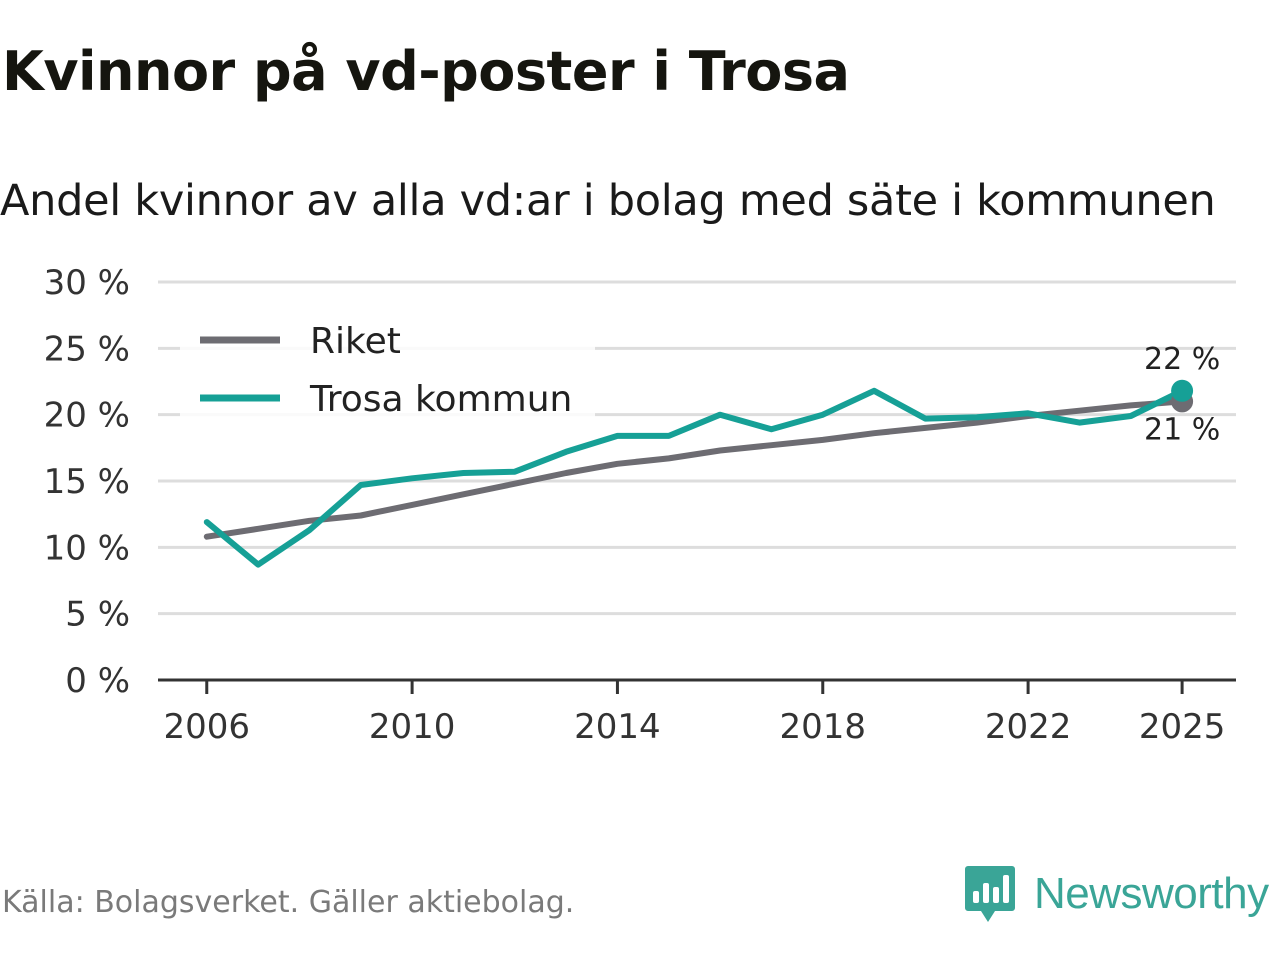  I want to click on x-axis: 2006 2010 2014 2018 2022 2025, so click(697, 712).